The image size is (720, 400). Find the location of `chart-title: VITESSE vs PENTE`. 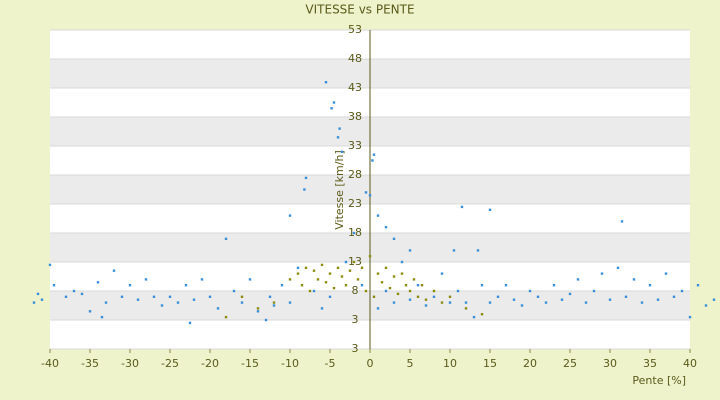

chart-title: VITESSE vs PENTE is located at coordinates (359, 10).